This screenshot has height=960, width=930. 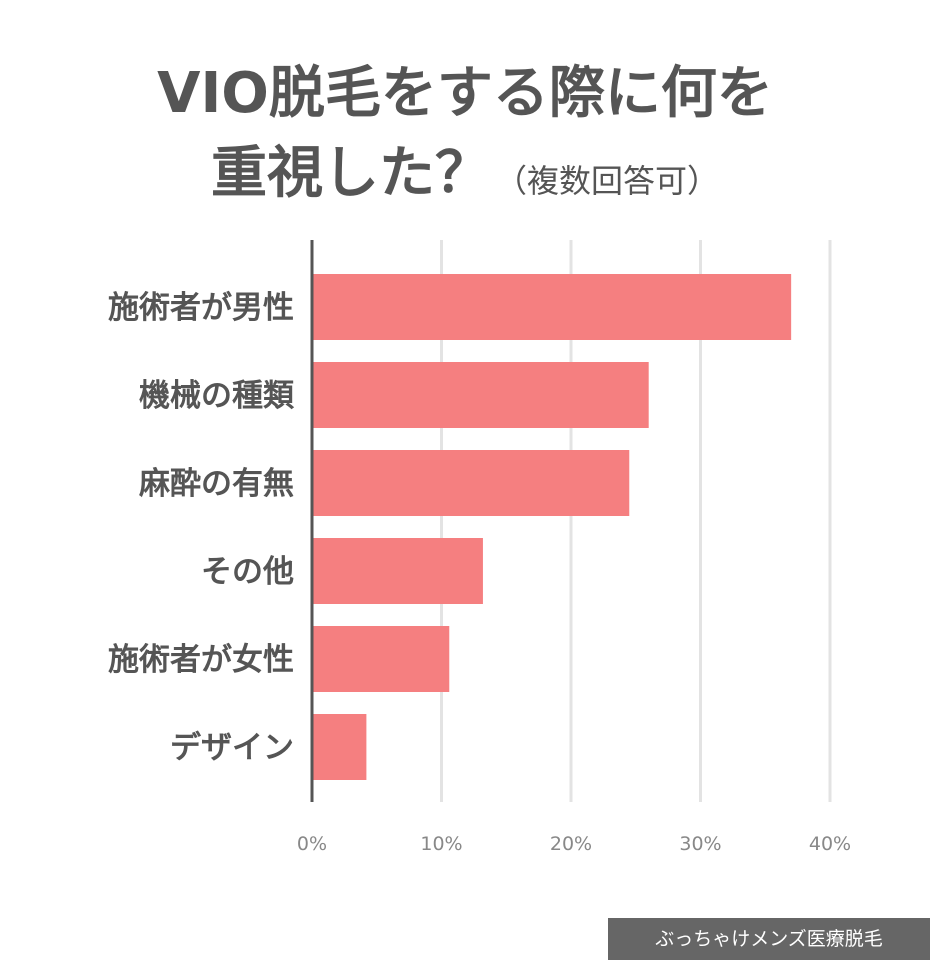 I want to click on category-label-3: その他, so click(x=247, y=572).